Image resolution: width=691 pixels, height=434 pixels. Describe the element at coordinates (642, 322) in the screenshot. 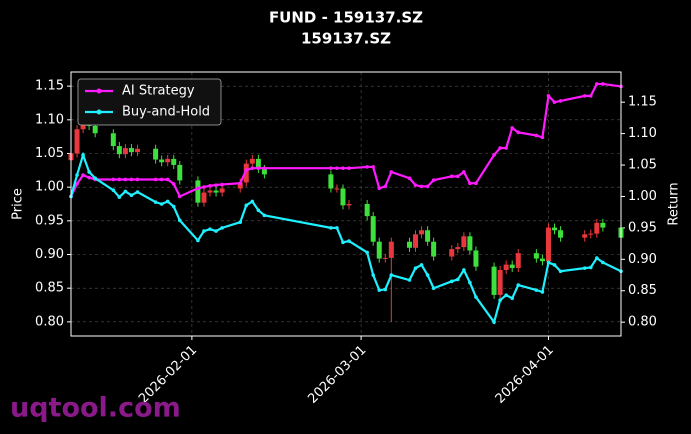

I see `y2-tick-label: 0.80` at that location.